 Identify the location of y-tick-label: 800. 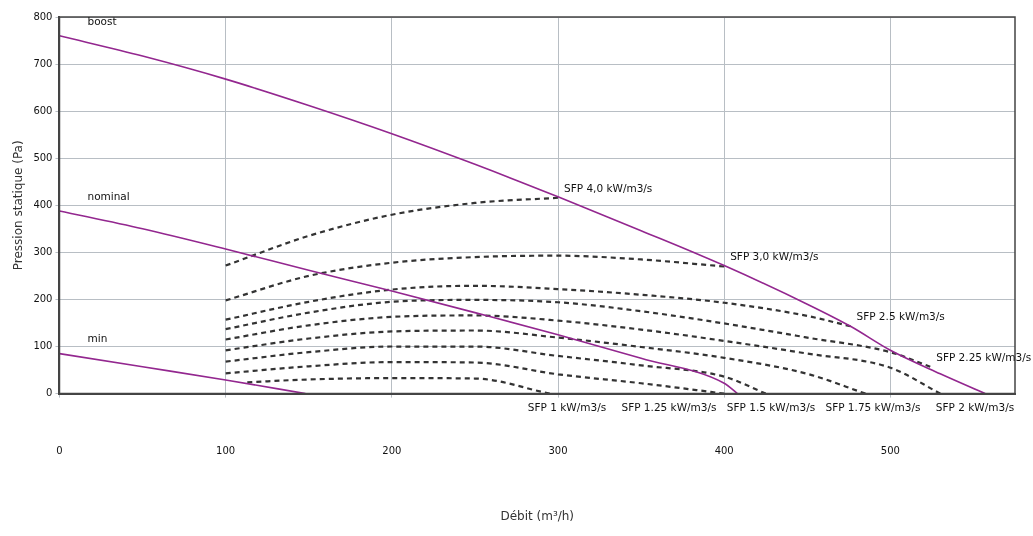
(43, 16).